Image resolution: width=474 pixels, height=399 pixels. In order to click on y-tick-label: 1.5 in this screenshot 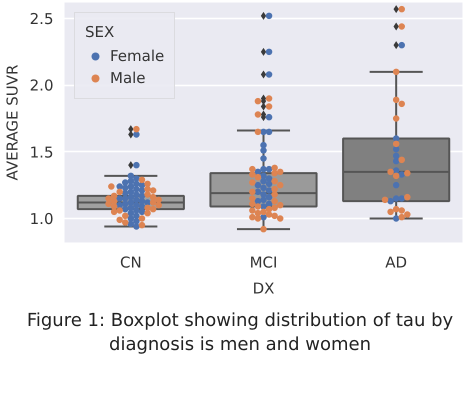, I will do `click(42, 152)`.